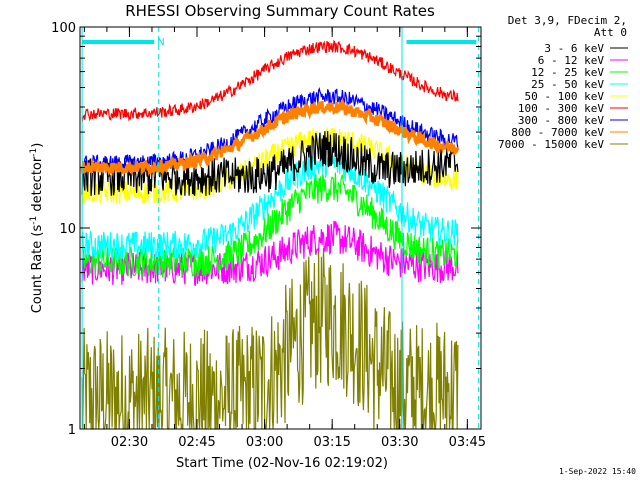  I want to click on legend-header-line-1: Det 3,9, FDecim 2,, so click(567, 20).